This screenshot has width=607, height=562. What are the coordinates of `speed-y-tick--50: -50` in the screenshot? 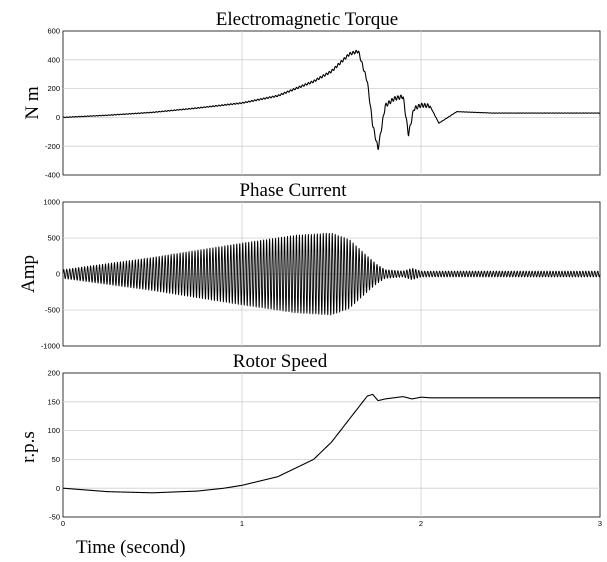 It's located at (54, 517).